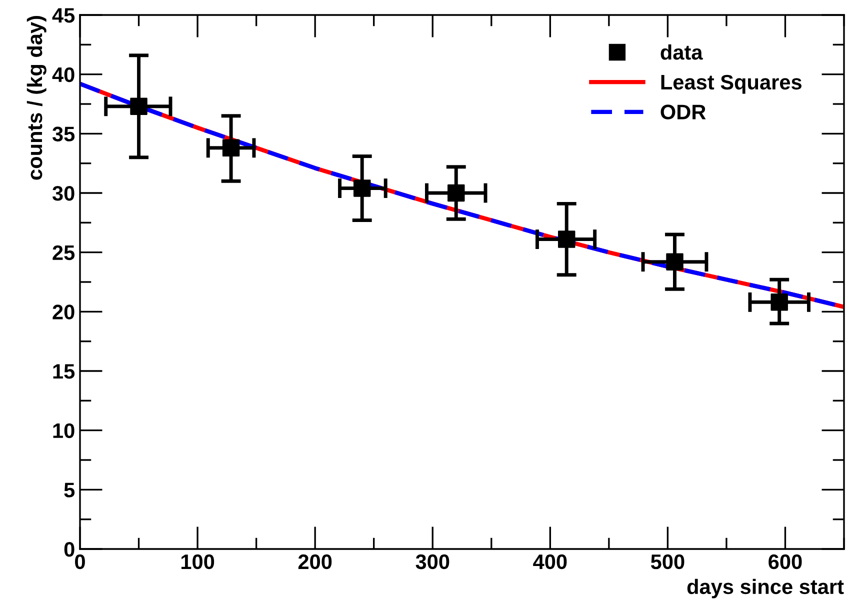 This screenshot has height=612, width=861. Describe the element at coordinates (681, 52) in the screenshot. I see `legend-label: data` at that location.